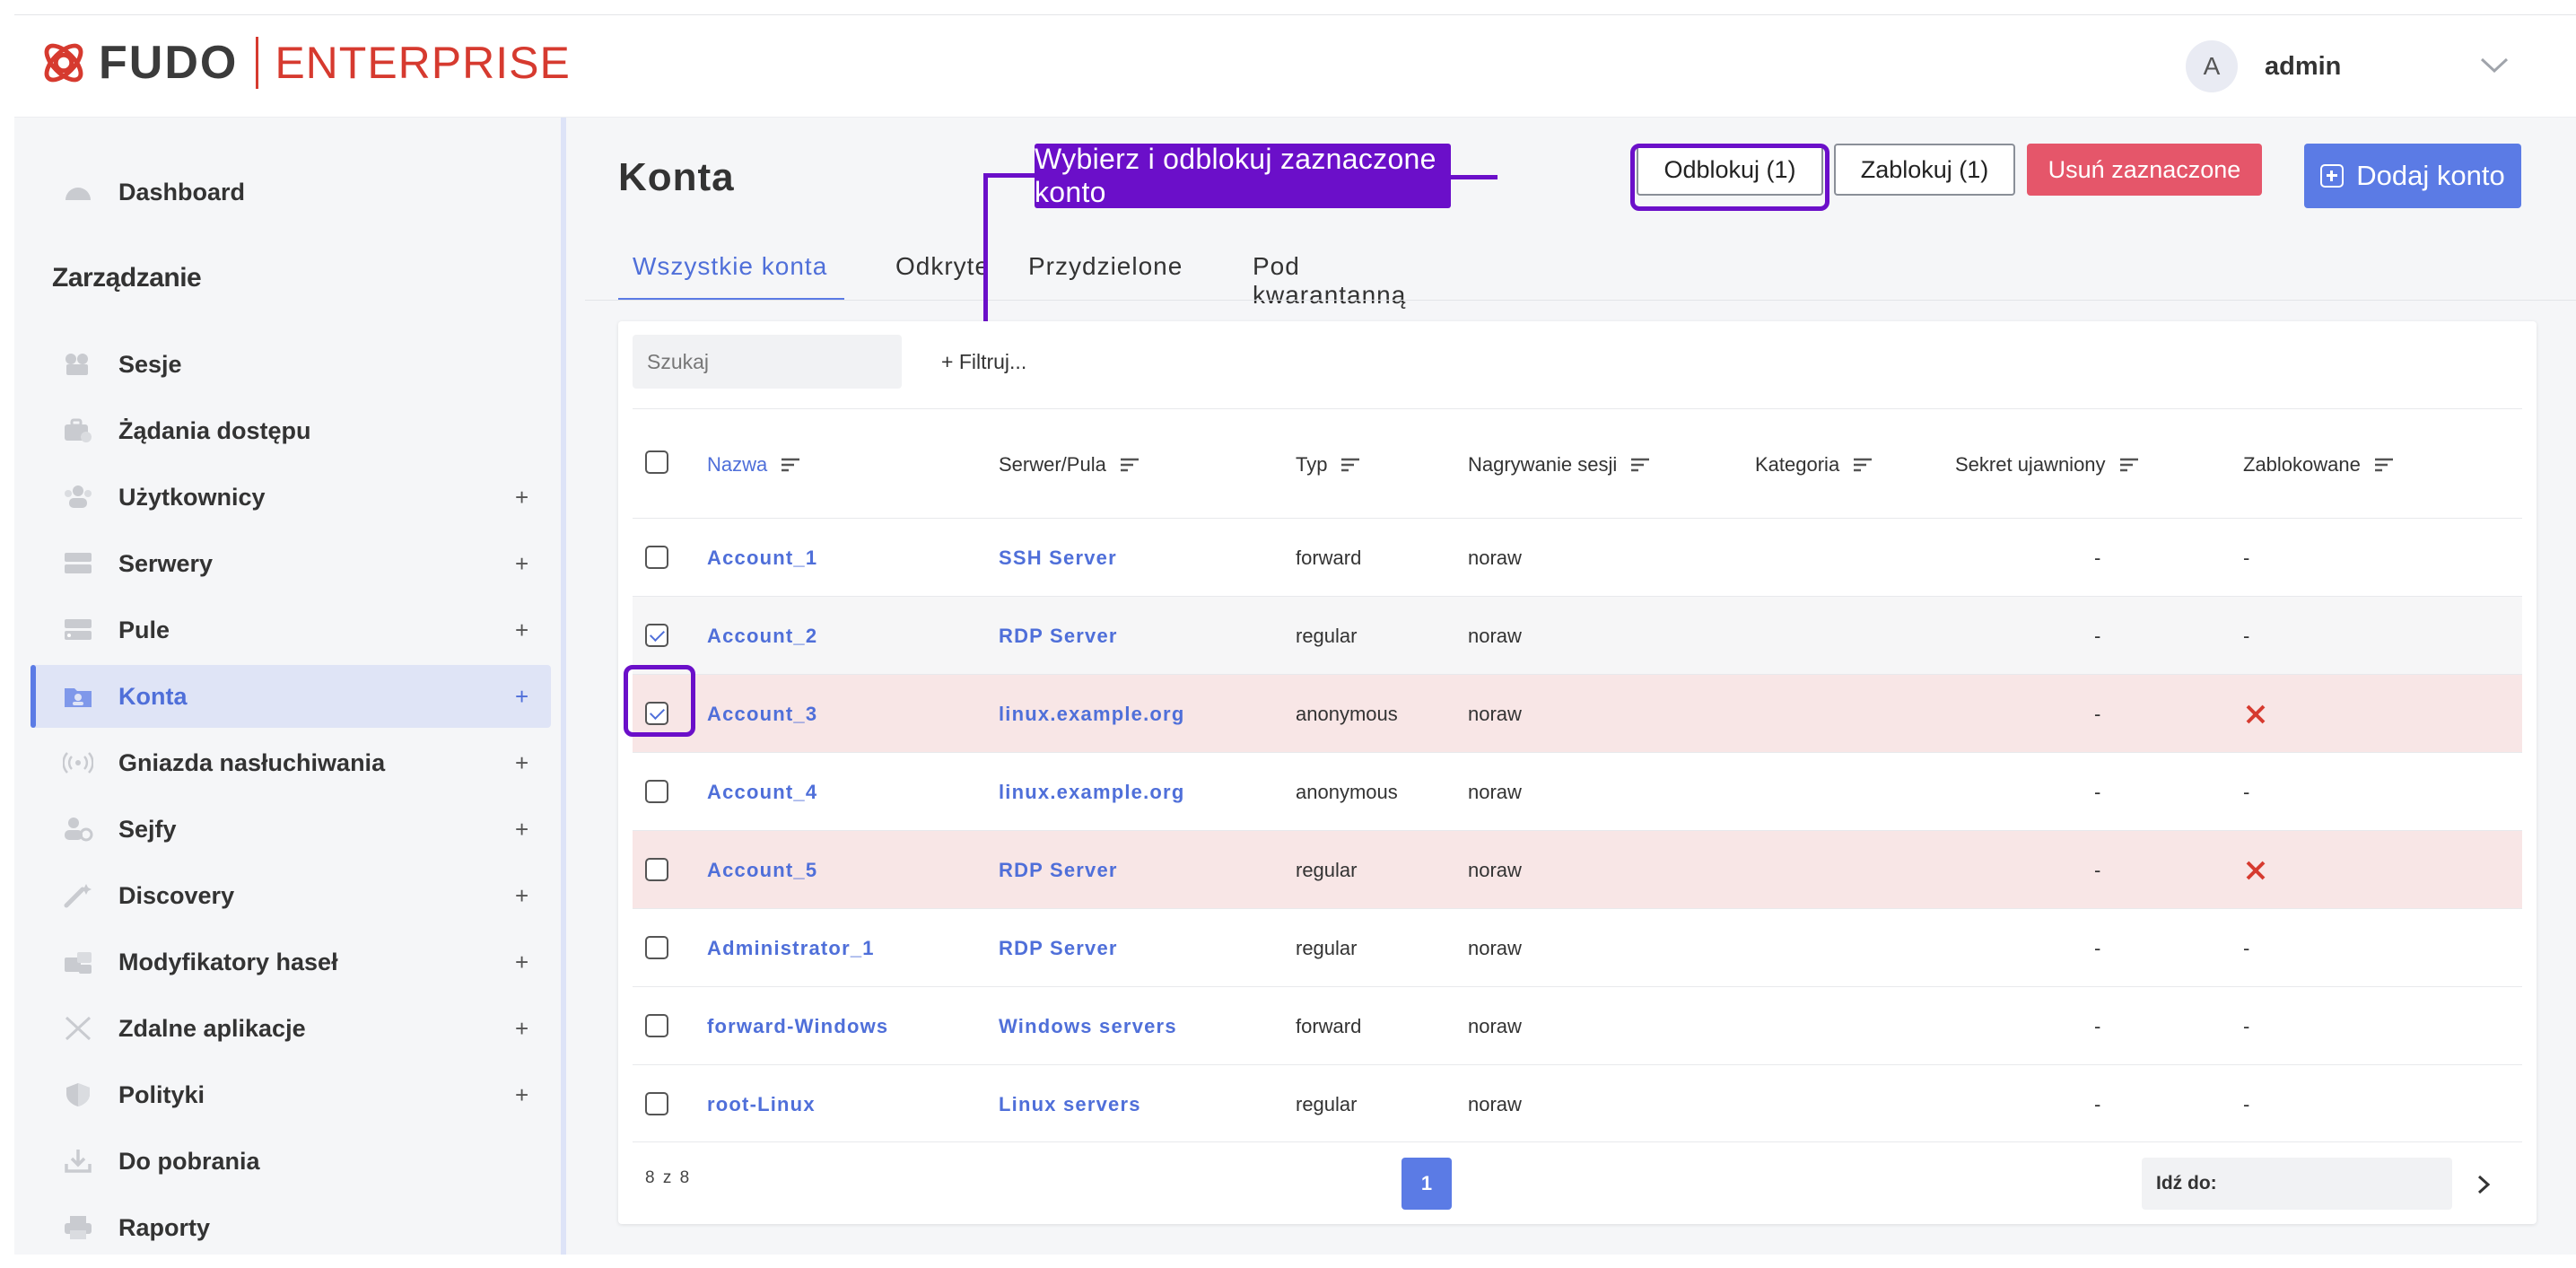 The width and height of the screenshot is (2576, 1268). What do you see at coordinates (291, 829) in the screenshot?
I see `sidebar-item-safes: Sejfy +` at bounding box center [291, 829].